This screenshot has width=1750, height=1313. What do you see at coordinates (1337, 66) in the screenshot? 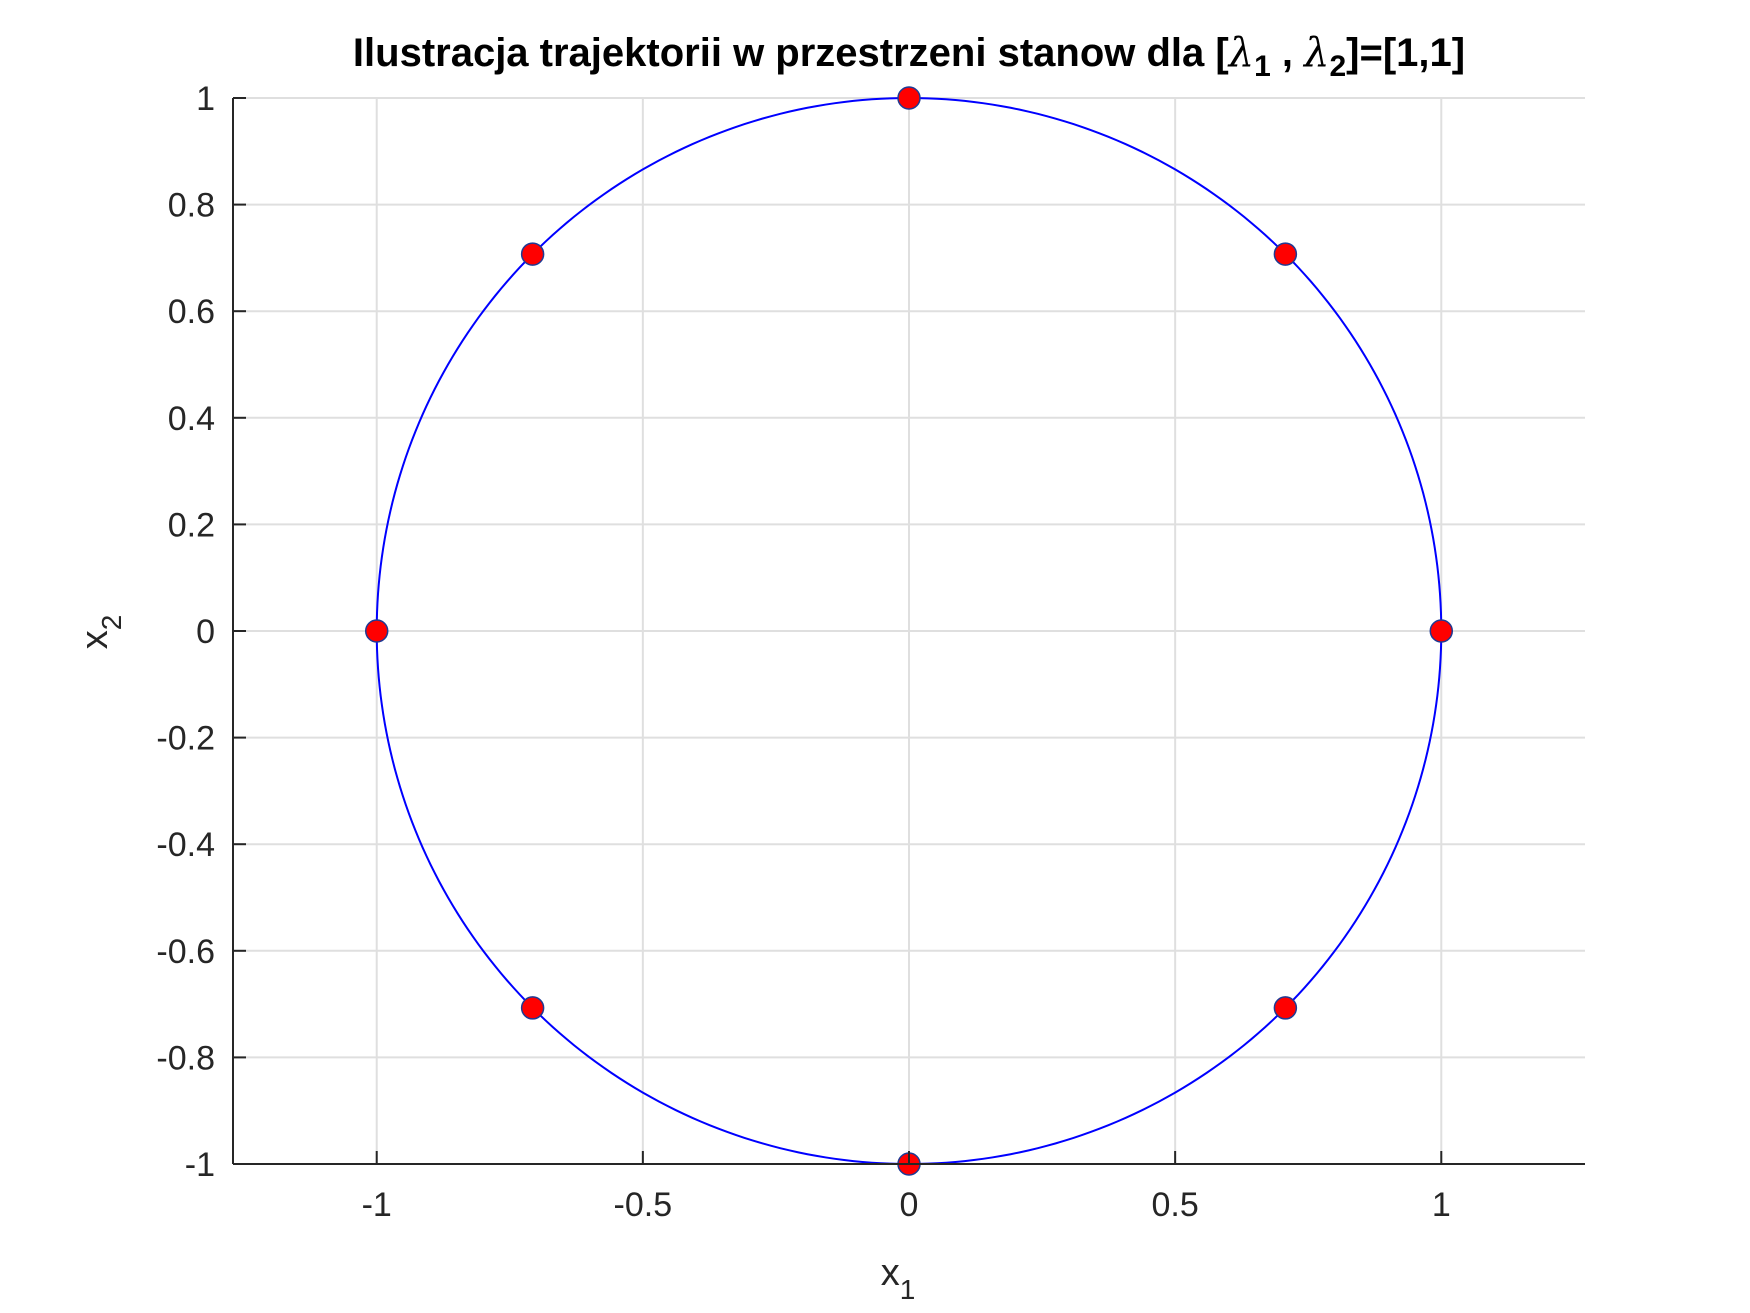
I see `title-sub-2: 2` at bounding box center [1337, 66].